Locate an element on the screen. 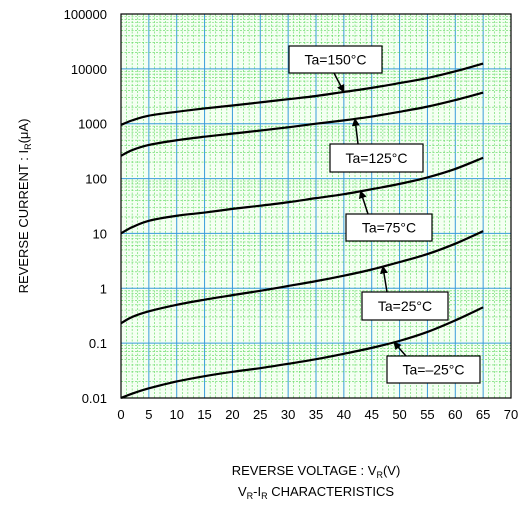 The height and width of the screenshot is (507, 523). chart-subtitle: VR-IR CHARACTERISTICS is located at coordinates (316, 492).